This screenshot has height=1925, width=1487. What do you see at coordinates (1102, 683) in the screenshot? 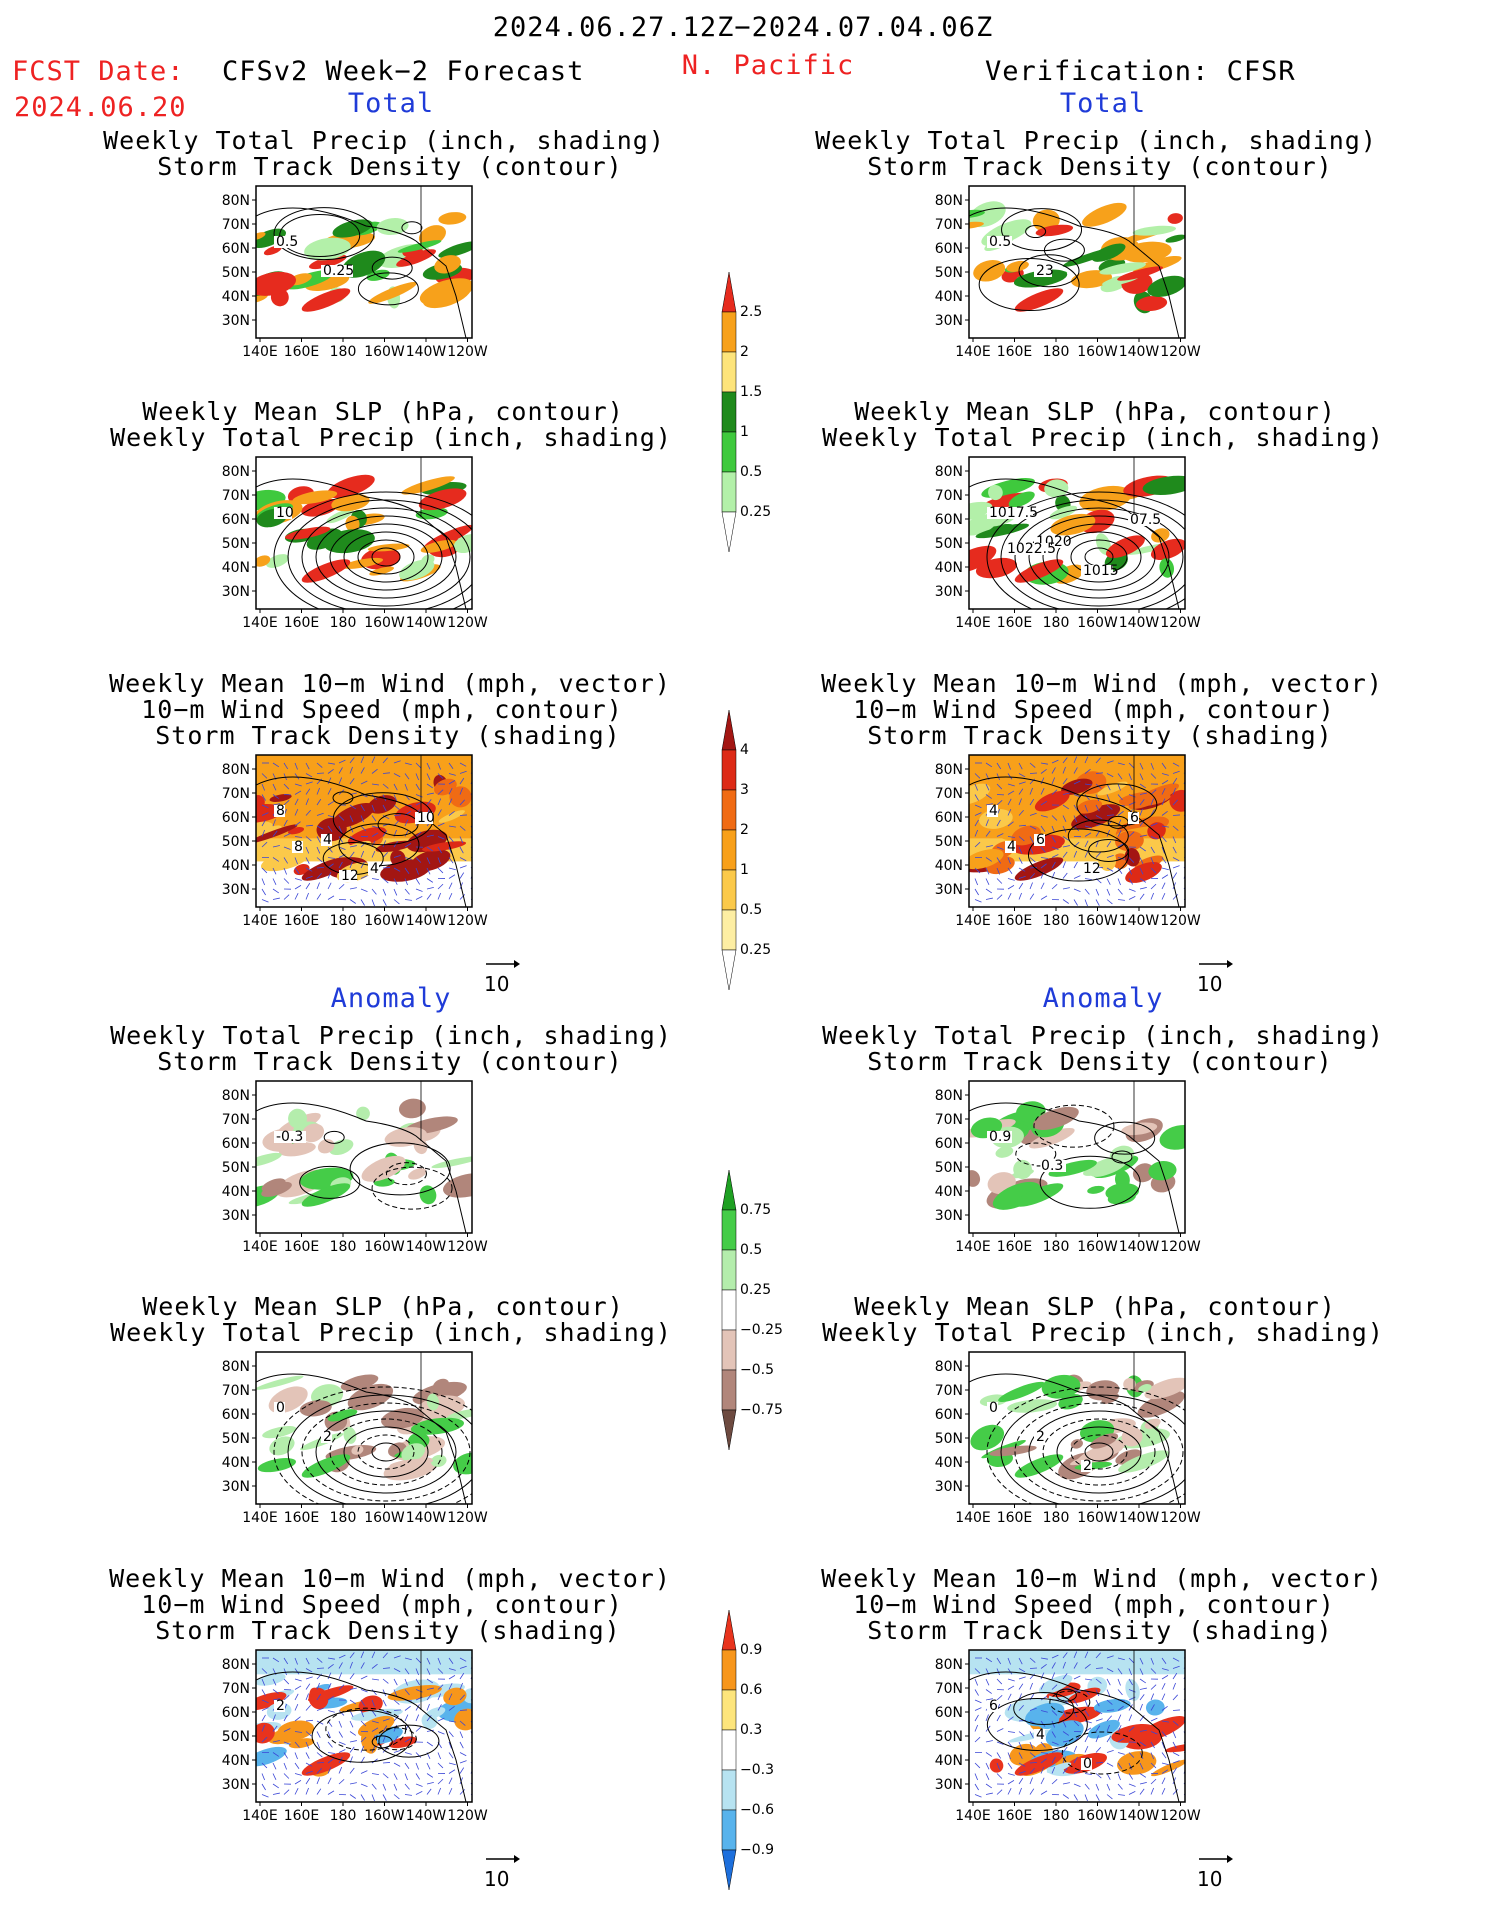
I see `title-right-wind-total-1: Weekly Mean 10−m Wind (mph, vector)` at bounding box center [1102, 683].